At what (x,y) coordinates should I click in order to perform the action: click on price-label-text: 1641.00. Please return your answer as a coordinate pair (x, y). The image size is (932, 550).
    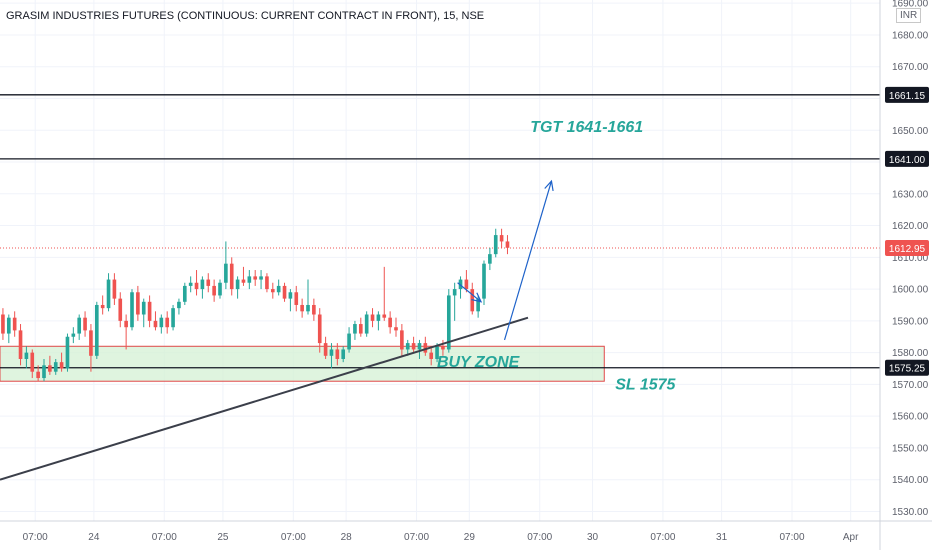
    Looking at the image, I should click on (907, 160).